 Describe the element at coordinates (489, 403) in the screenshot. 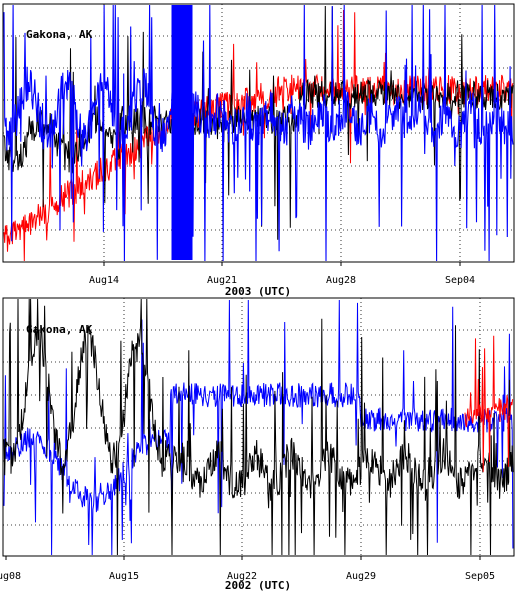

I see `series-line-red-2002` at that location.